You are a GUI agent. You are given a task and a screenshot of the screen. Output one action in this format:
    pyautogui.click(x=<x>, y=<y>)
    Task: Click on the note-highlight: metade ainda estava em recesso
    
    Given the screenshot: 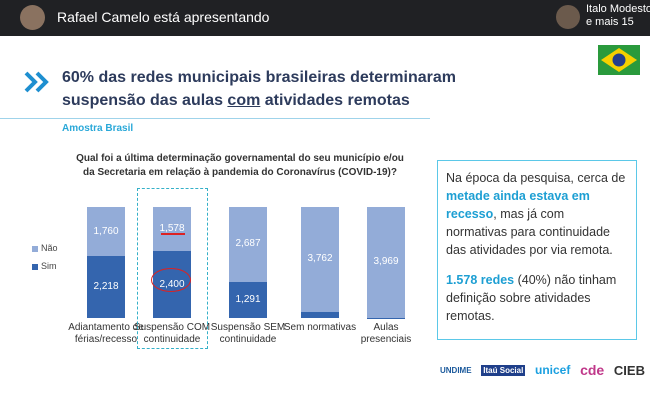 What is the action you would take?
    pyautogui.click(x=518, y=205)
    